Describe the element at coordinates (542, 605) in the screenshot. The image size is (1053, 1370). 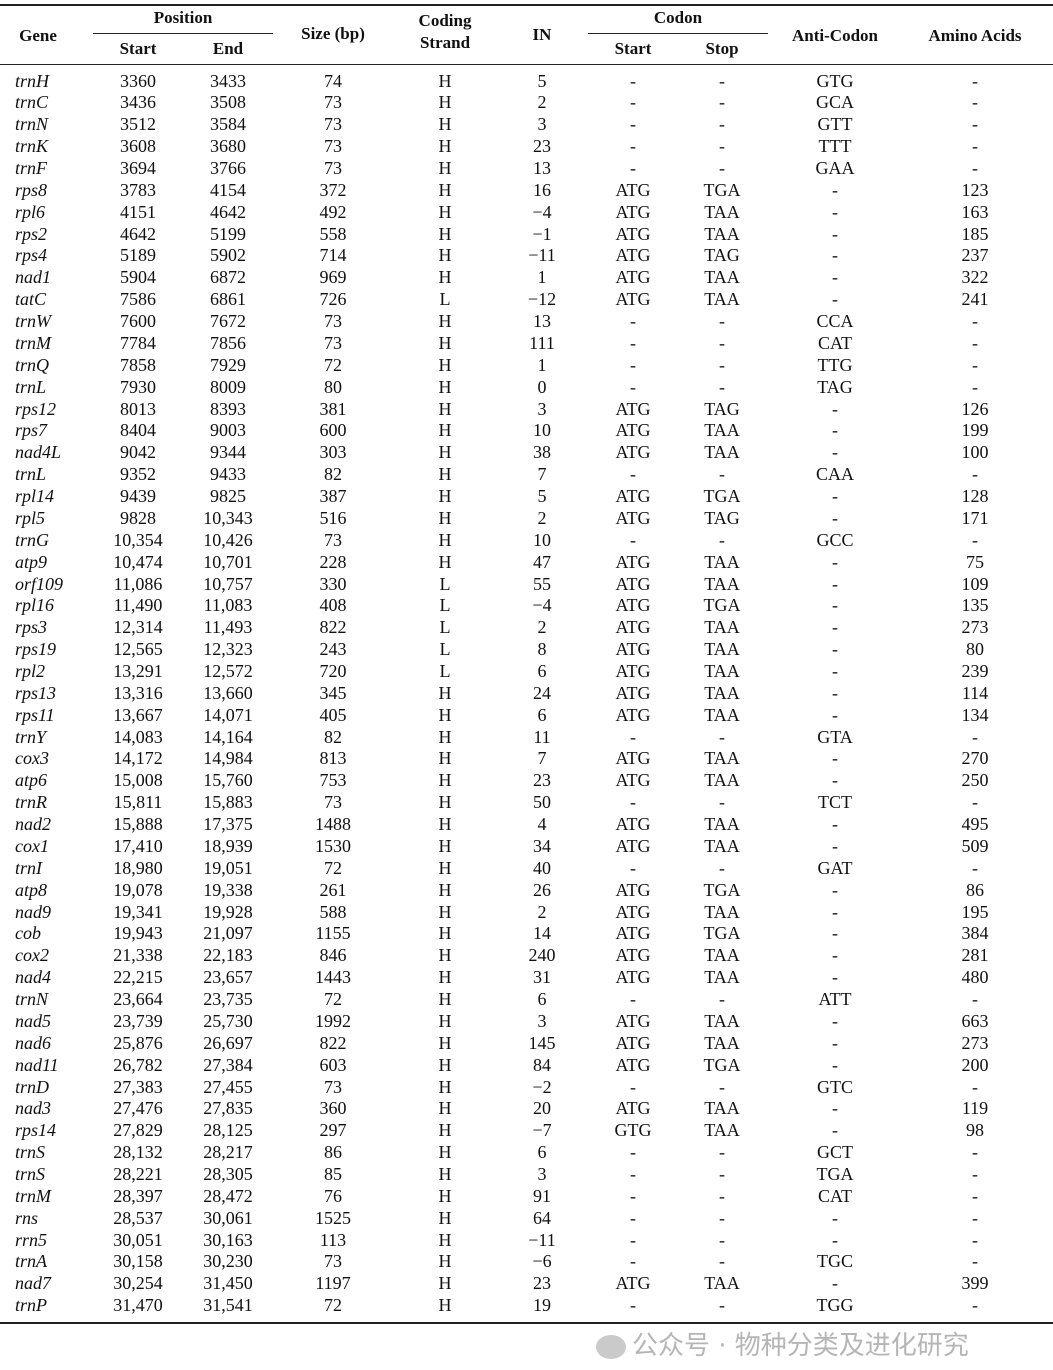
I see `cell-in: −4` at that location.